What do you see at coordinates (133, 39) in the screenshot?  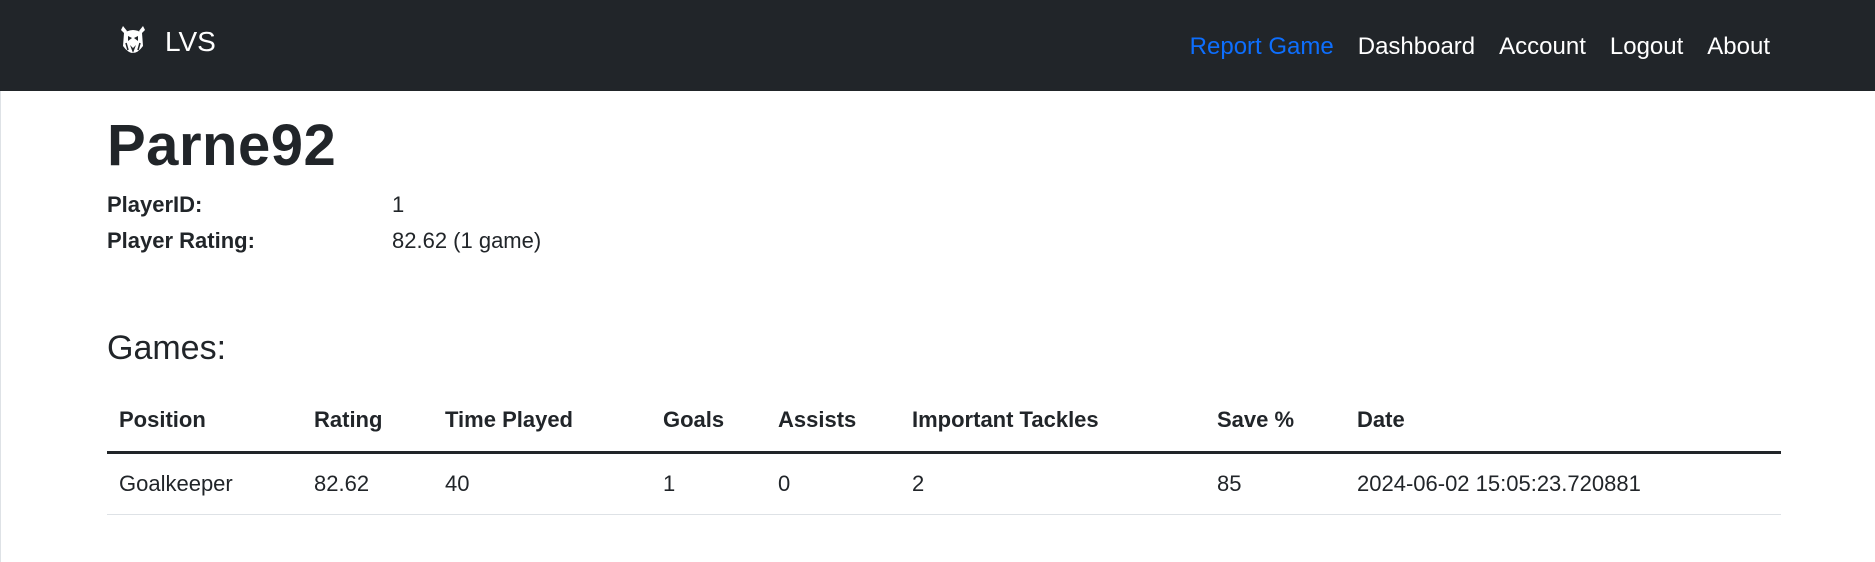 I see `knight-crest-icon` at bounding box center [133, 39].